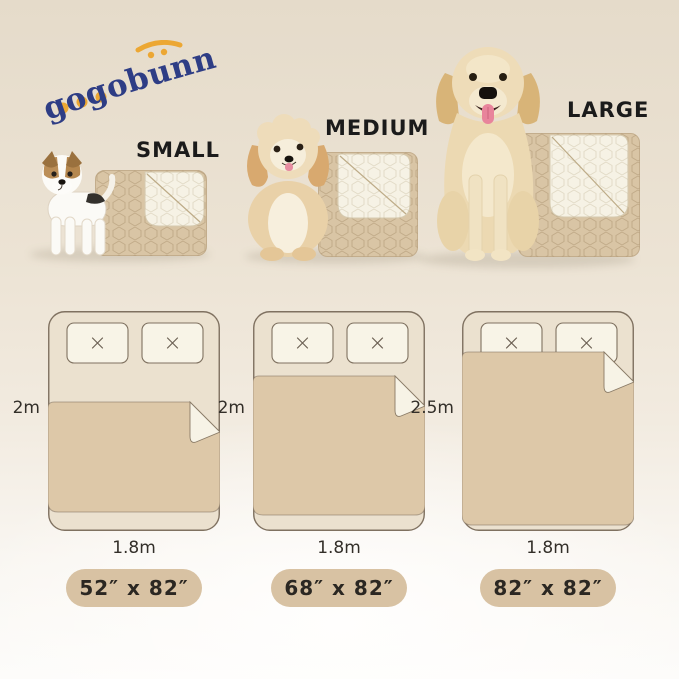 This screenshot has height=679, width=679. What do you see at coordinates (134, 588) in the screenshot?
I see `dimension-badge-small: 52″ x 82″` at bounding box center [134, 588].